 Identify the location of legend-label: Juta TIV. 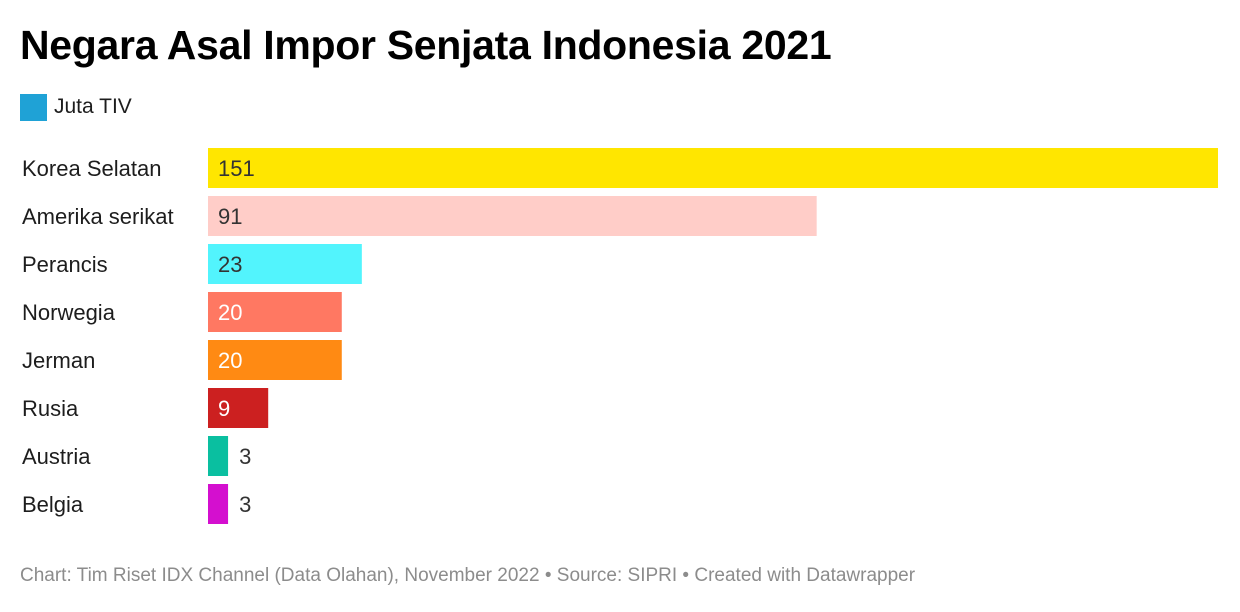
(93, 106).